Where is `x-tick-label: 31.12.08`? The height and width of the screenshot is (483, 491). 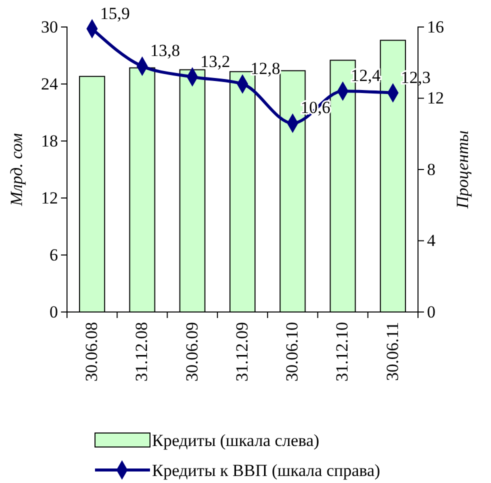 x-tick-label: 31.12.08 is located at coordinates (142, 352).